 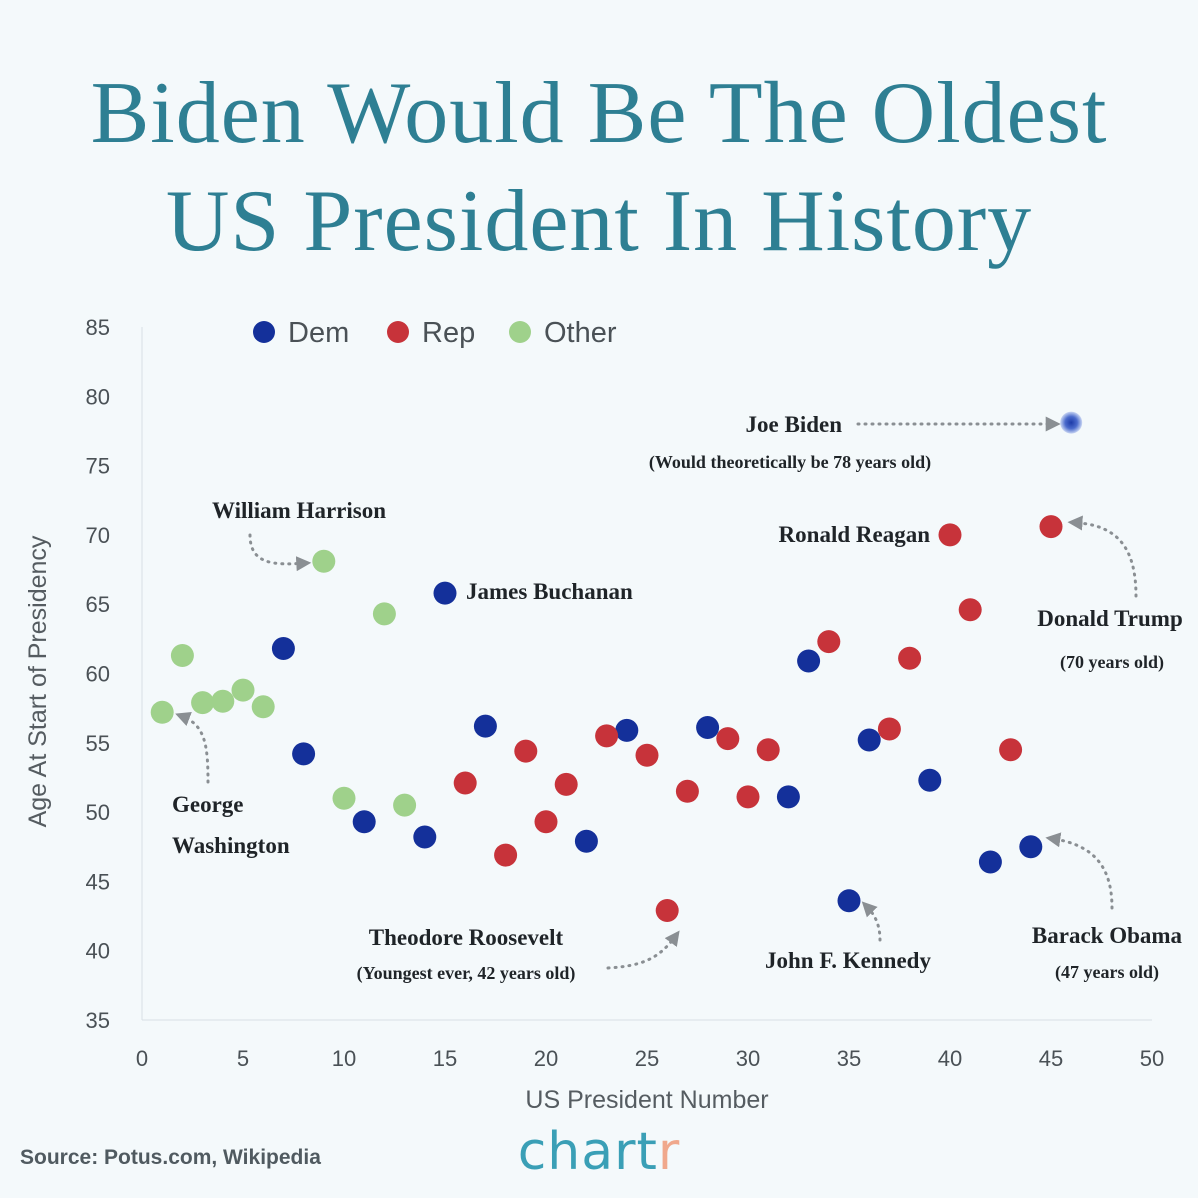 What do you see at coordinates (98, 396) in the screenshot?
I see `y-tick-label: 80` at bounding box center [98, 396].